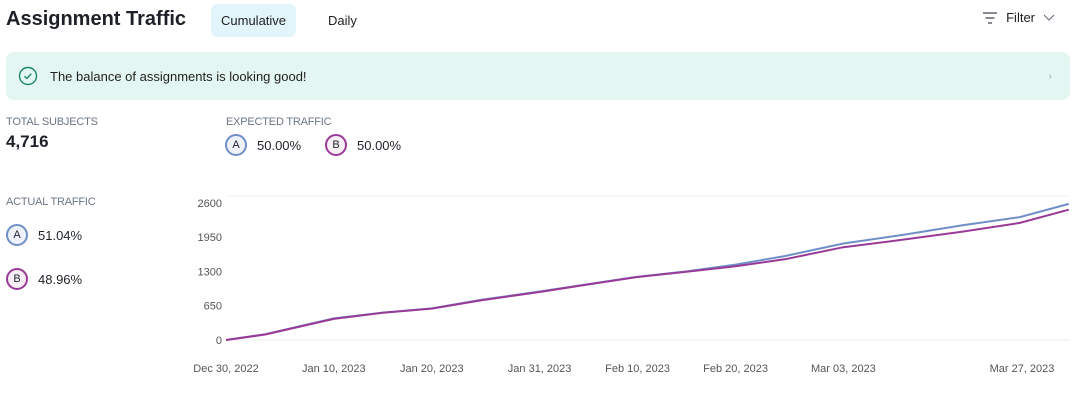 The image size is (1077, 400). Describe the element at coordinates (432, 369) in the screenshot. I see `x-tick-label: Jan 20, 2023` at that location.